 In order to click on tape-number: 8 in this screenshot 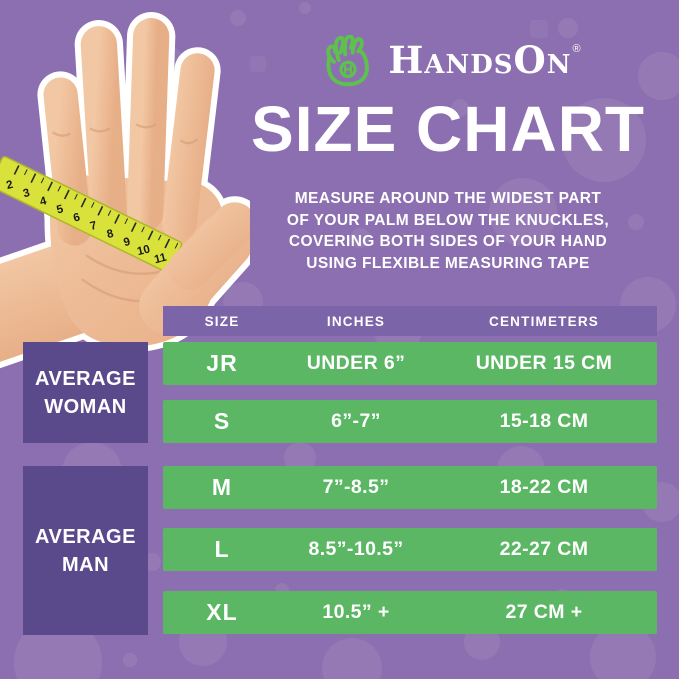, I will do `click(111, 234)`.